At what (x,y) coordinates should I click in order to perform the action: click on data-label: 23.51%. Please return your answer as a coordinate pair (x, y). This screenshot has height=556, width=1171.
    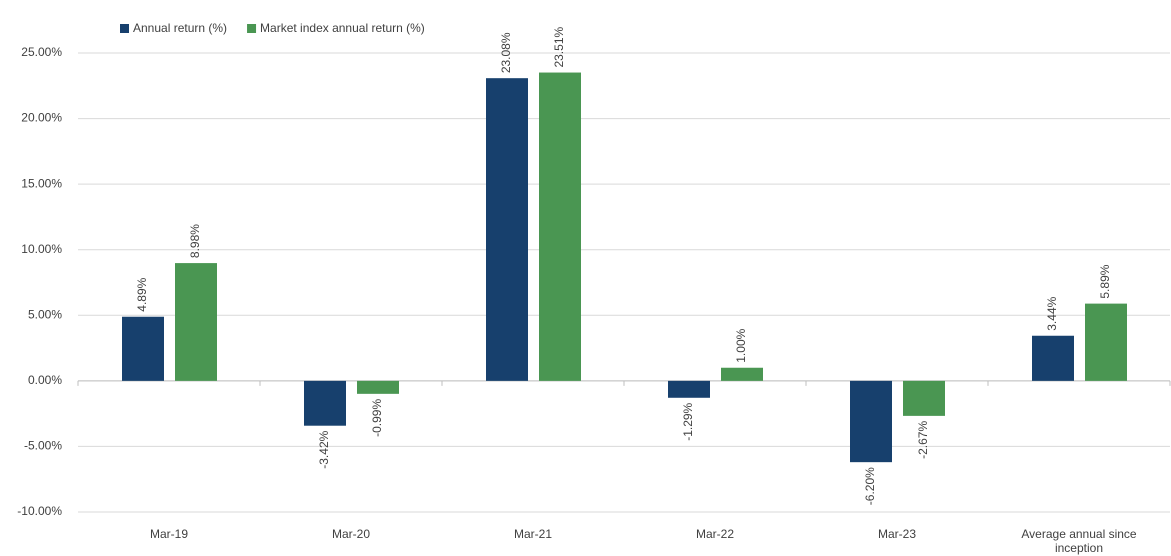
    Looking at the image, I should click on (559, 47).